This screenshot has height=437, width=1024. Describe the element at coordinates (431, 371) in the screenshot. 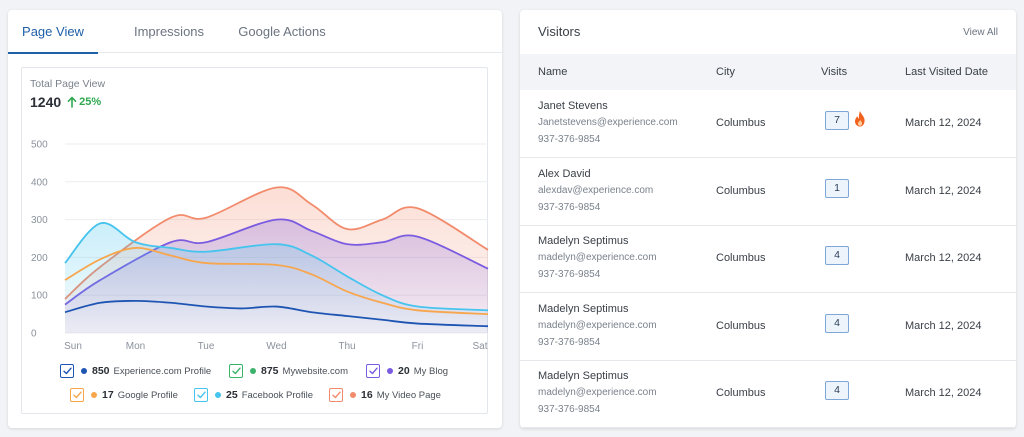

I see `legend-label: My Blog` at that location.